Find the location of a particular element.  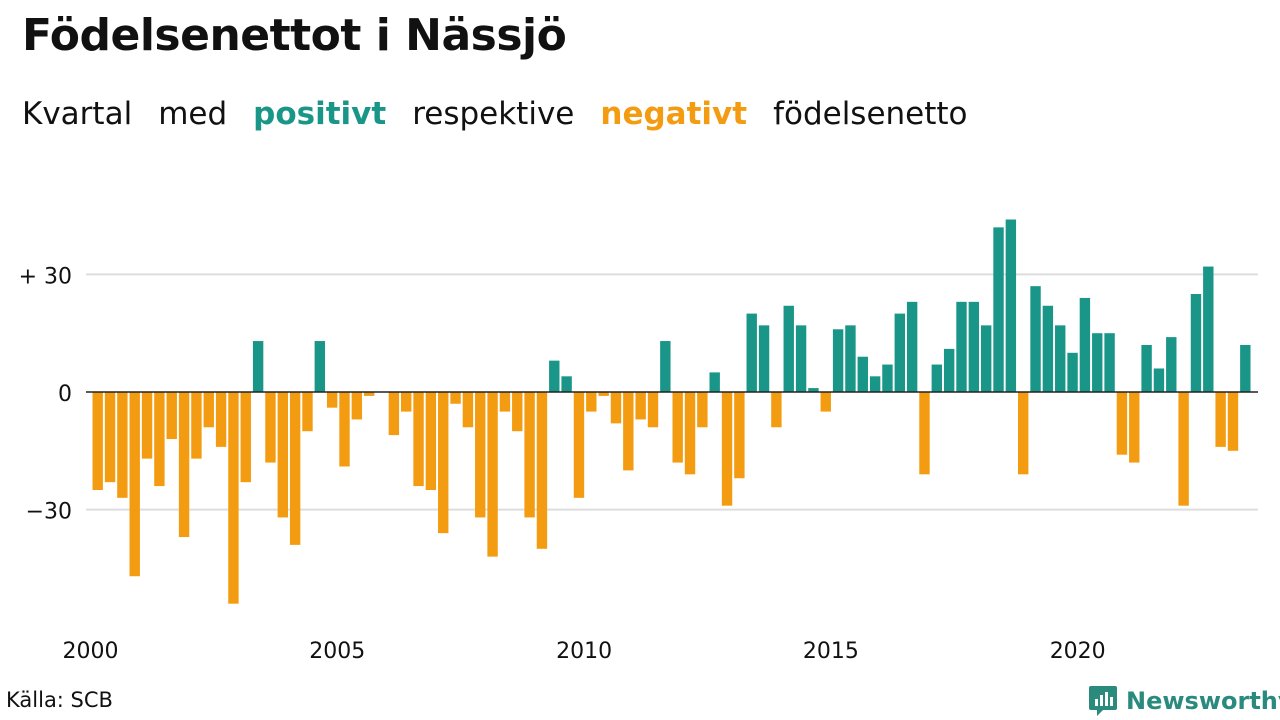

x-tick-label: 2000 is located at coordinates (91, 651).